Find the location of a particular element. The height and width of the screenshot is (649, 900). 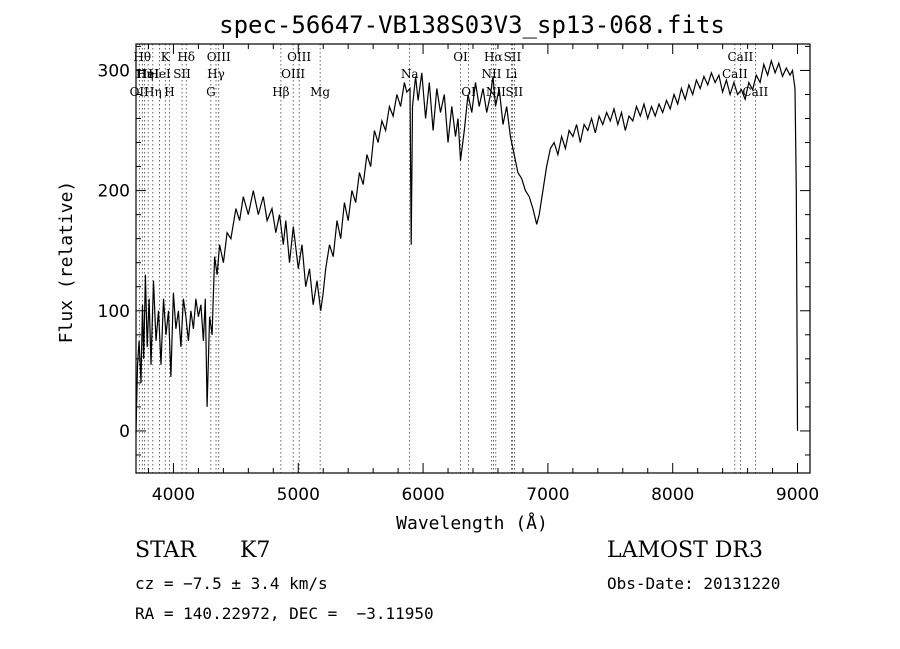

spectral-line-label: K is located at coordinates (166, 57).